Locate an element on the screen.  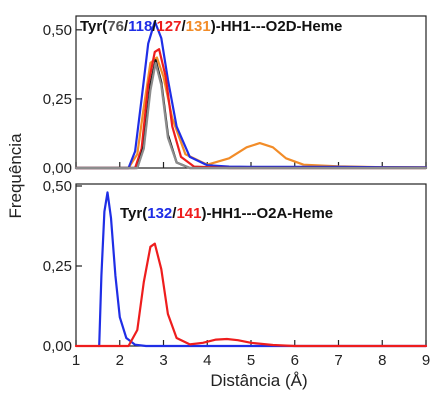
panel-title-part: 127 is located at coordinates (168, 26).